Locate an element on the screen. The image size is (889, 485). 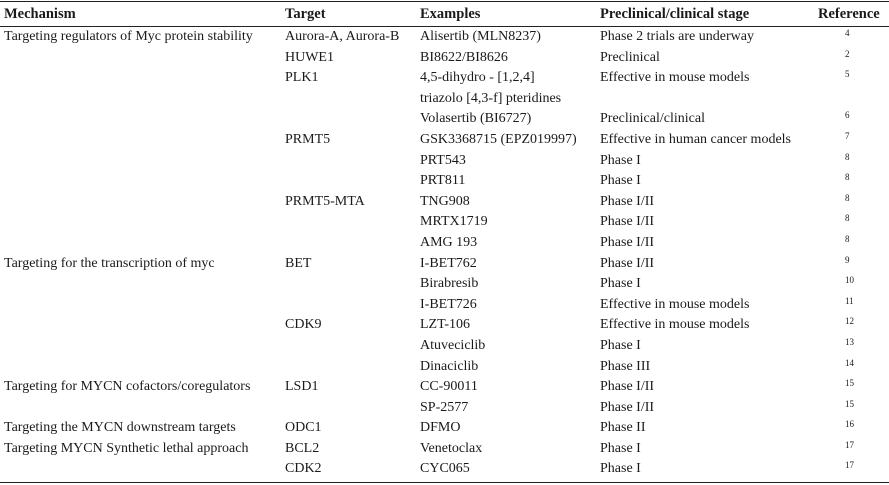
cell-target: PRMT5-MTA is located at coordinates (325, 201).